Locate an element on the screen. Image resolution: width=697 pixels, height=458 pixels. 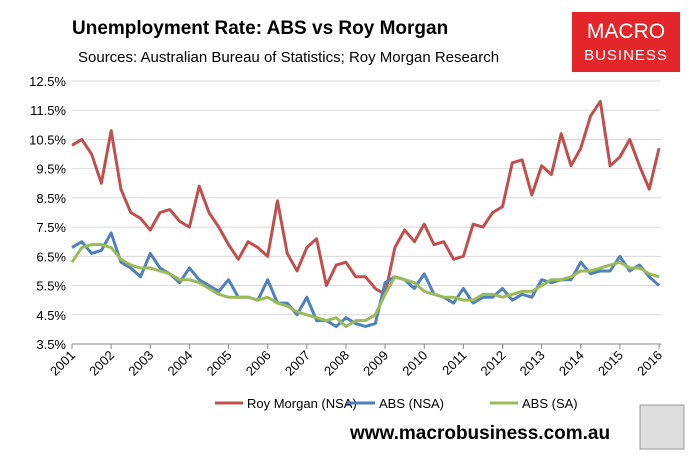
y-tick-label: 8.5% is located at coordinates (51, 198).